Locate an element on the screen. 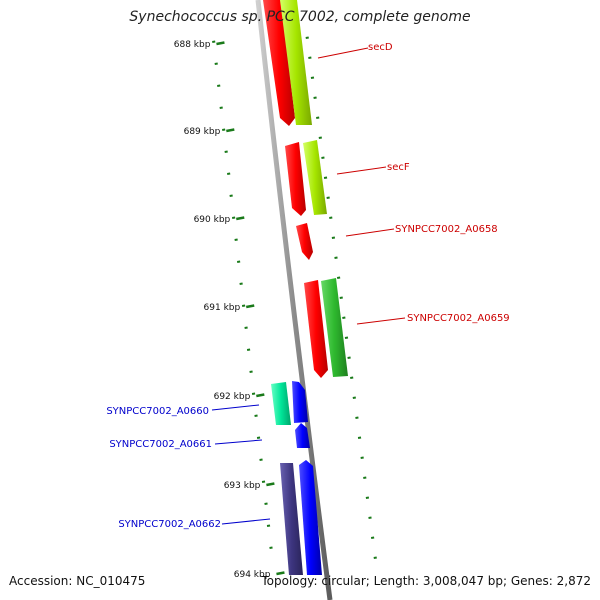 The image size is (600, 600). gene-label-SYNPCC7002-A0661: SYNPCC7002_A0661 is located at coordinates (160, 444).